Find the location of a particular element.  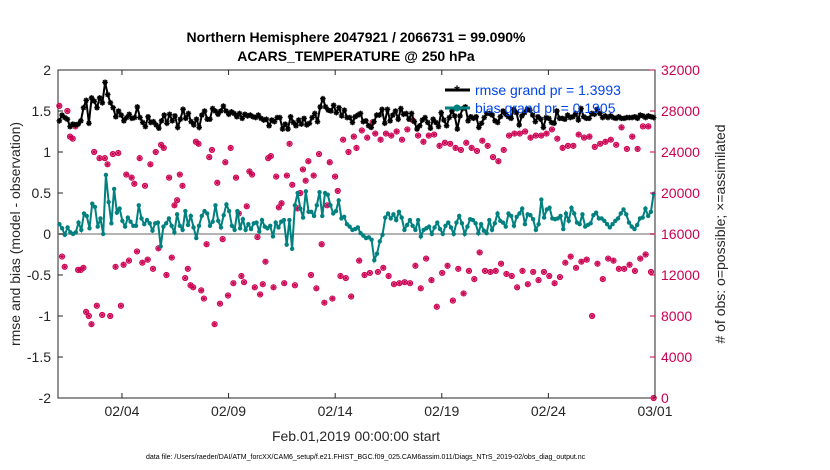

y-right-tick-label: 8000 is located at coordinates (676, 316).